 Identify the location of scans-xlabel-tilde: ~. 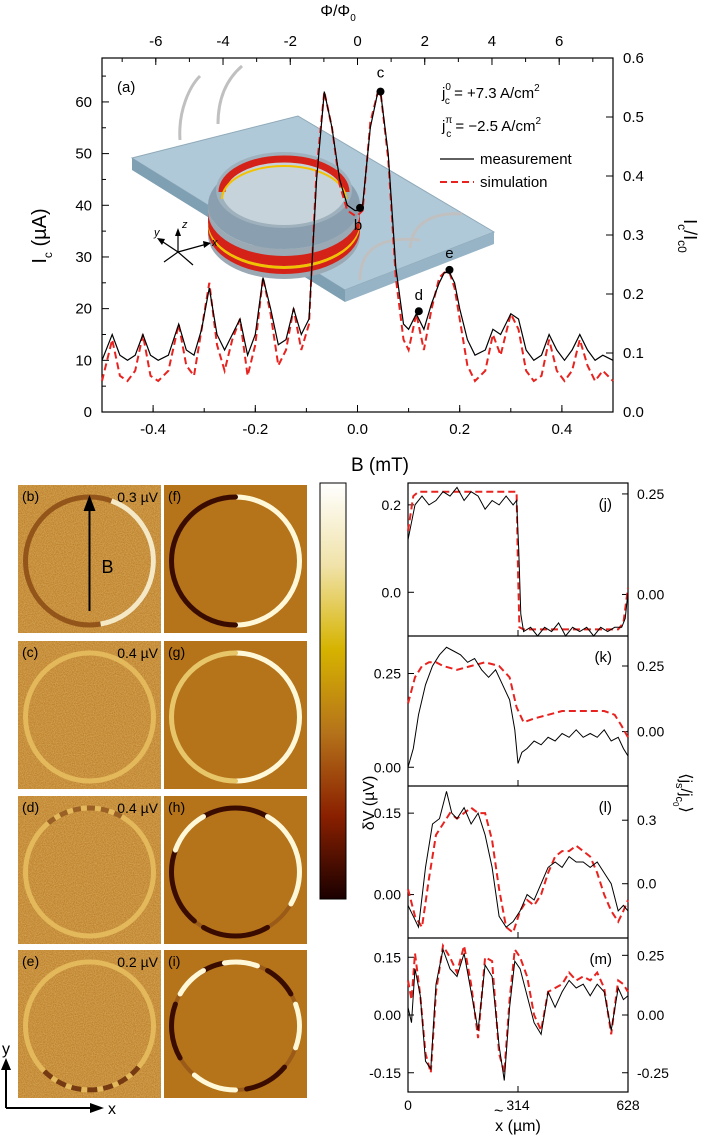
(498, 1111).